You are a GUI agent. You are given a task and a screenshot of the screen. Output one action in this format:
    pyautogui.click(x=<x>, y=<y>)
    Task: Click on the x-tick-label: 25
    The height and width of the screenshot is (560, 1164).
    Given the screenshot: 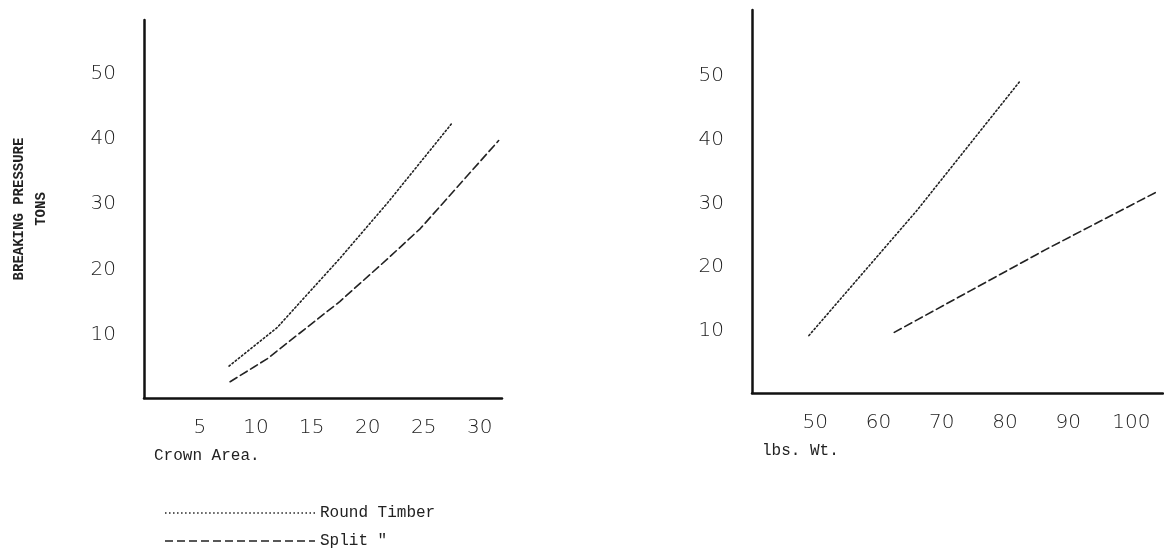 What is the action you would take?
    pyautogui.click(x=423, y=426)
    